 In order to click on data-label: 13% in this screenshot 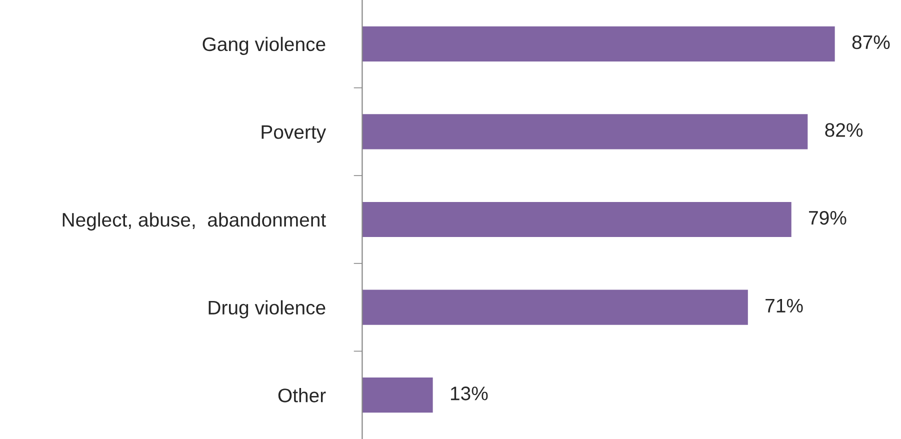, I will do `click(469, 393)`.